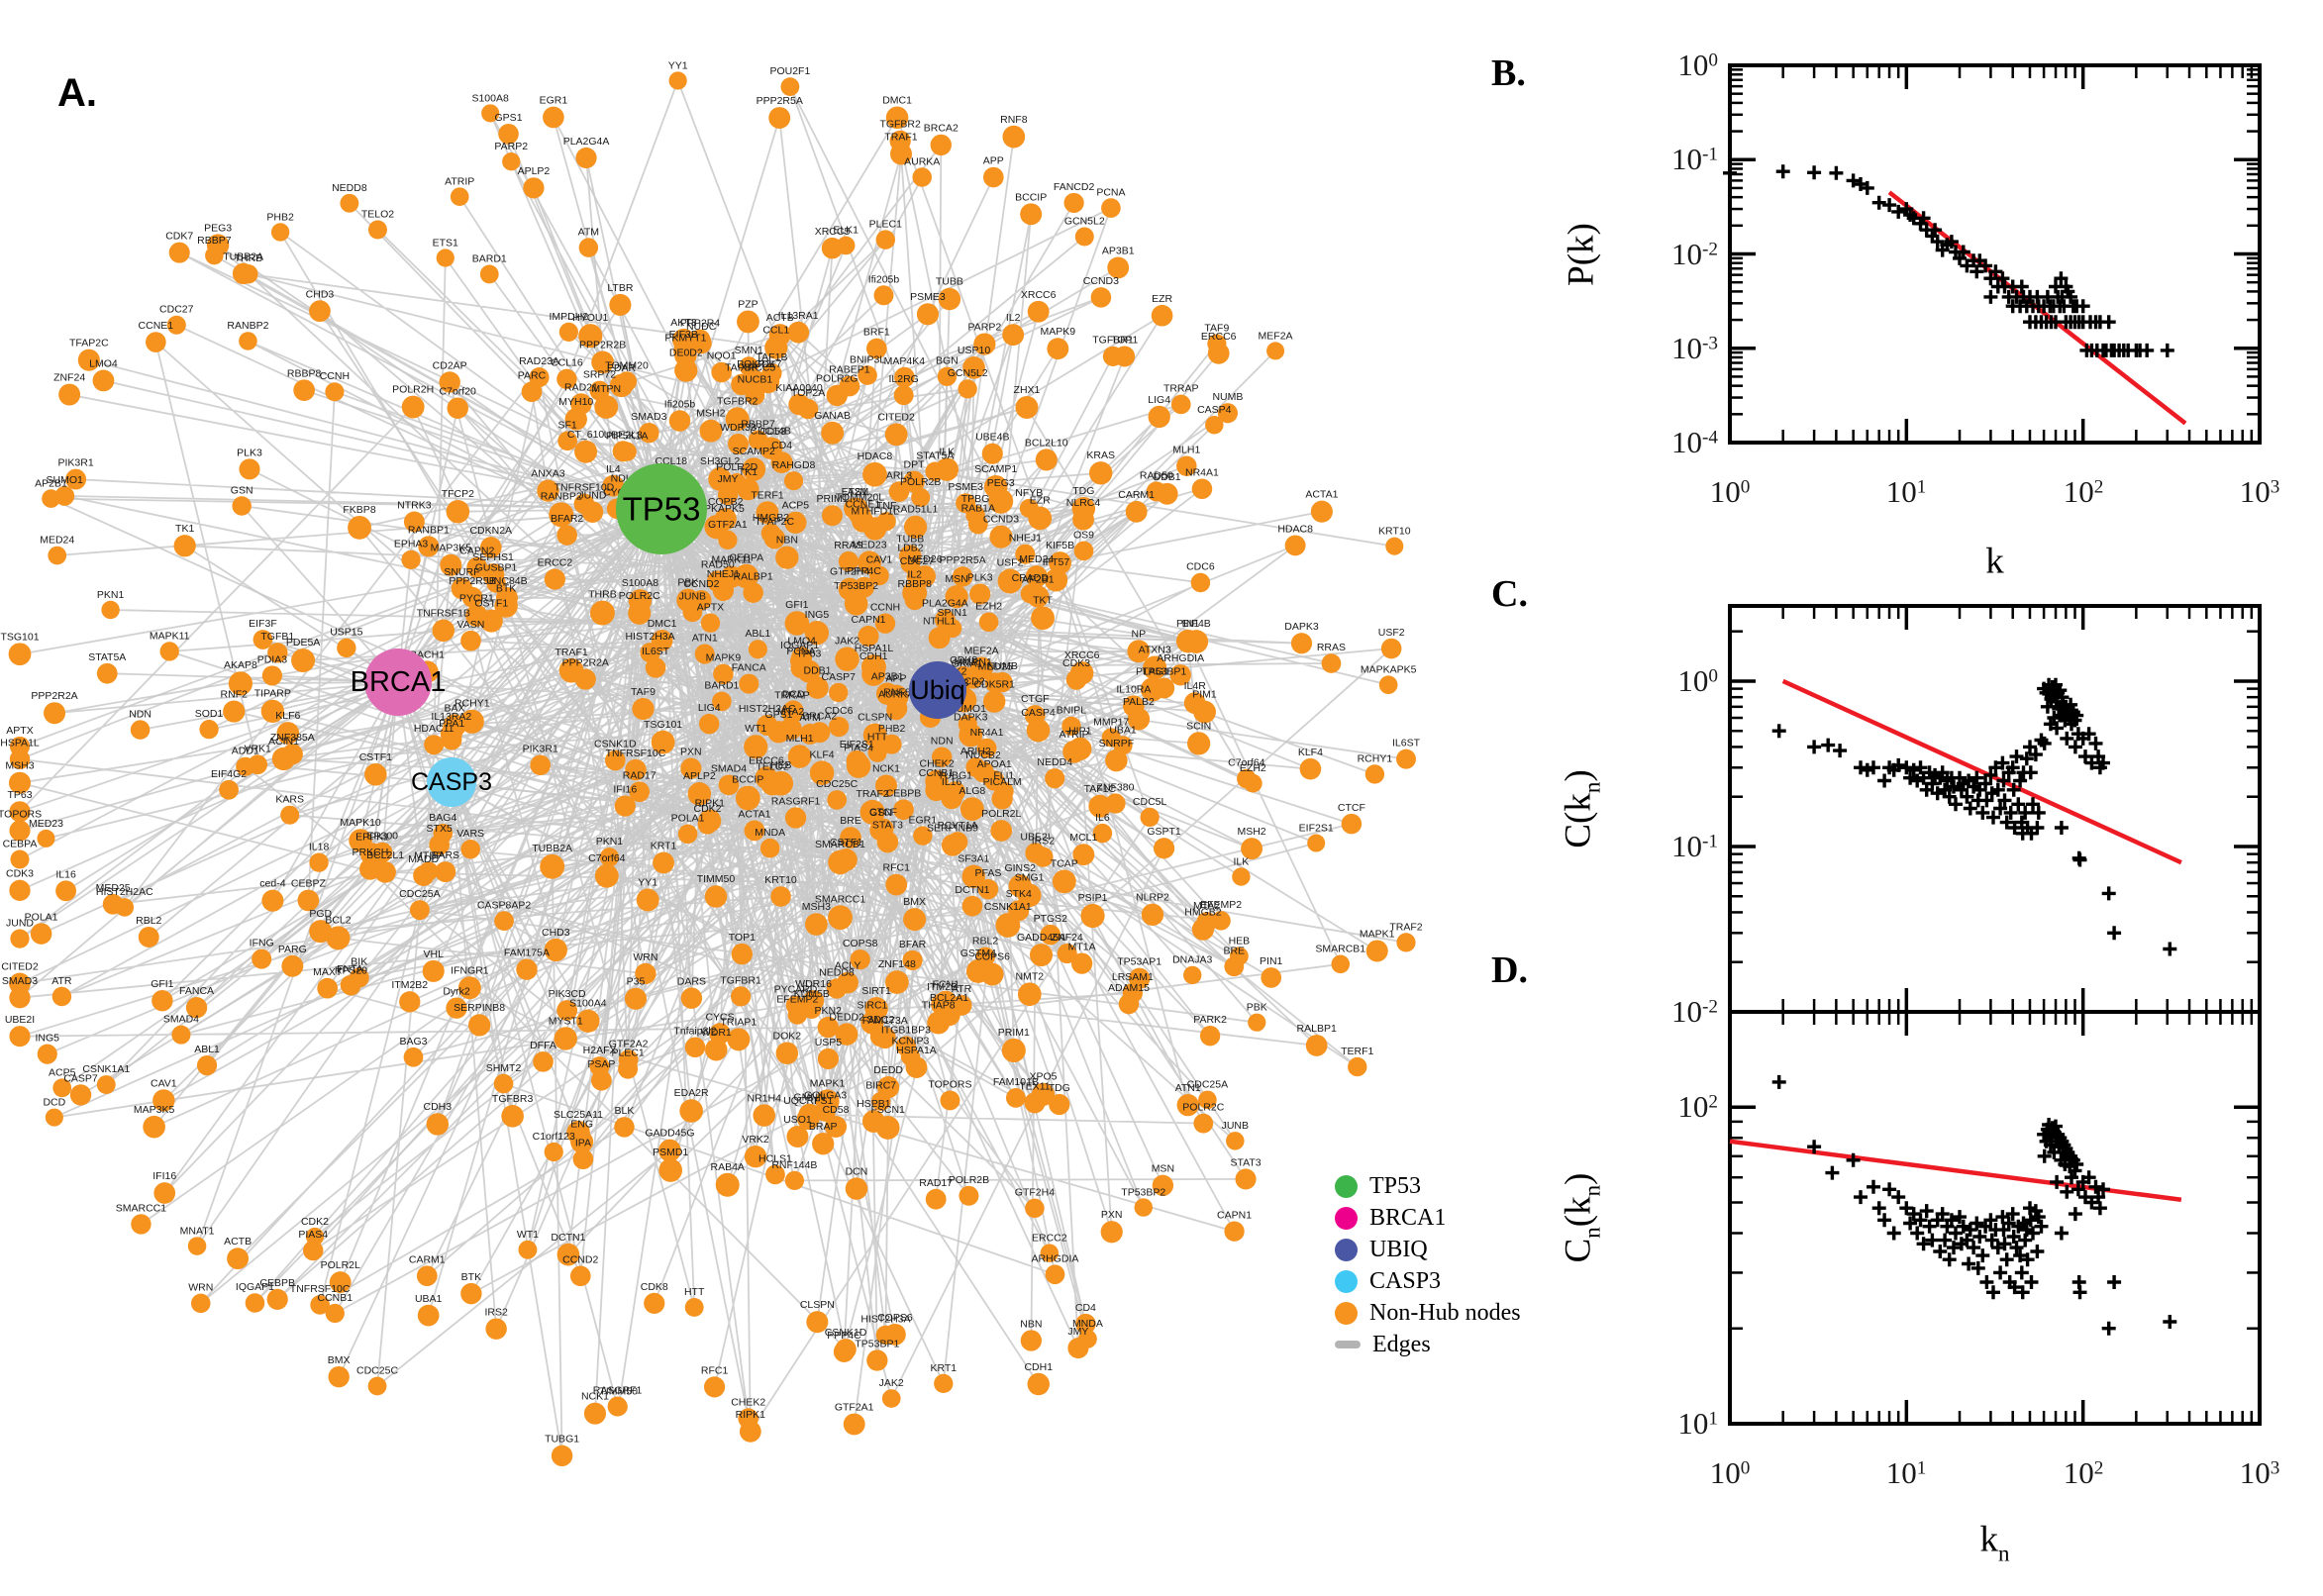 The image size is (2323, 1596). Describe the element at coordinates (892, 729) in the screenshot. I see `network-node-label: PHB2` at that location.